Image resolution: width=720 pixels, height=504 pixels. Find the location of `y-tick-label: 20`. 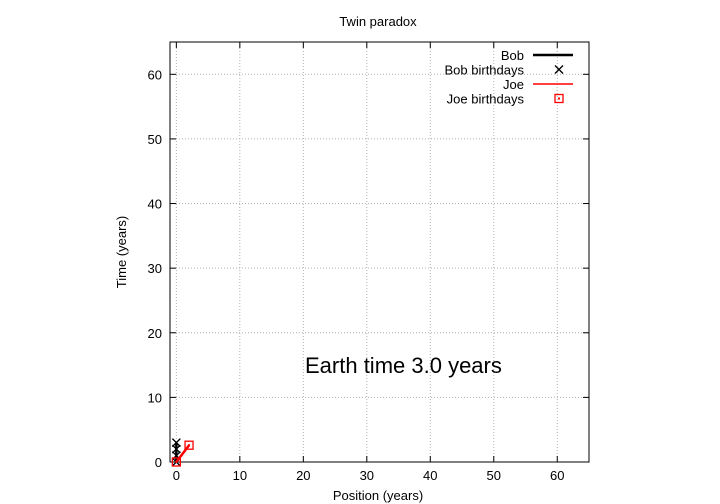

y-tick-label: 20 is located at coordinates (155, 333).